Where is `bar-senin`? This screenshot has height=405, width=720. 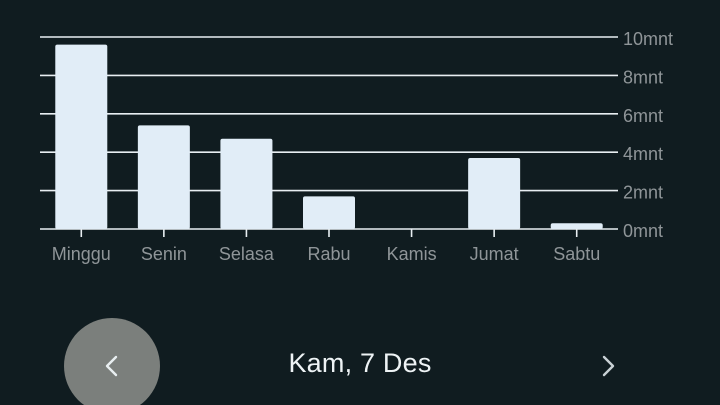 bar-senin is located at coordinates (163, 177).